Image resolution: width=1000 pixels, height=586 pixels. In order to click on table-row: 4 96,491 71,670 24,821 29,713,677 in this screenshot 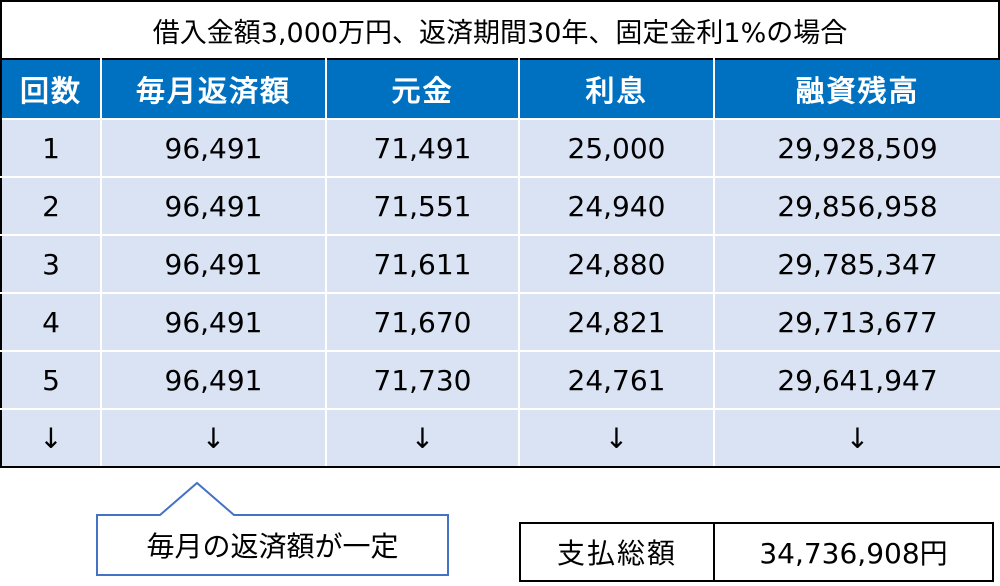, I will do `click(500, 322)`.